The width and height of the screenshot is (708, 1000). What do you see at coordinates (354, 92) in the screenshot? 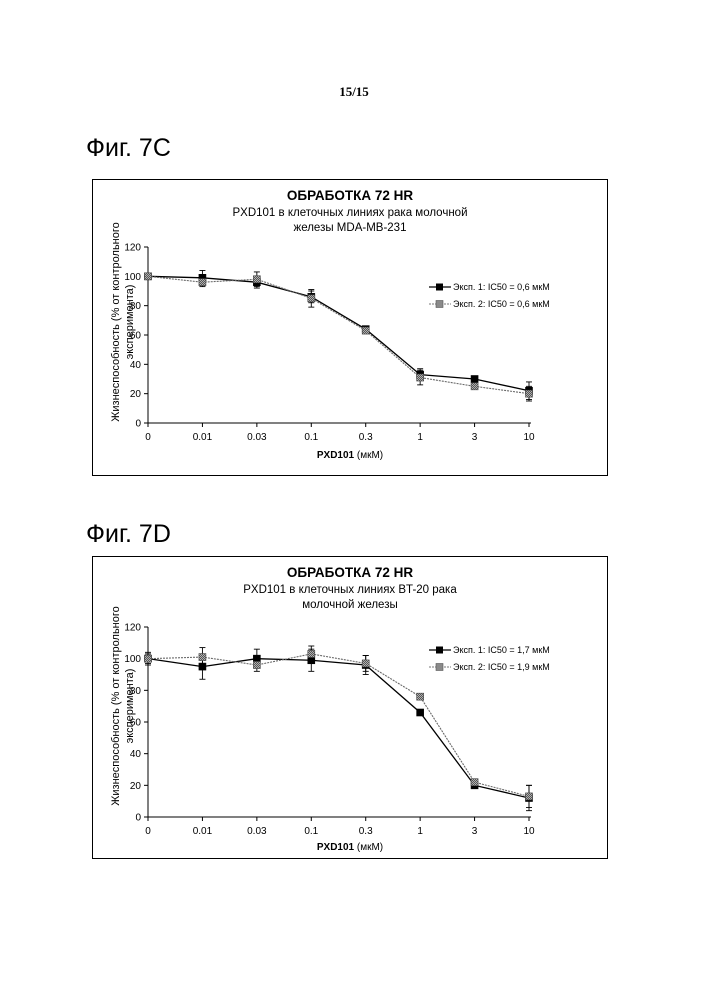
I see `page-number: 15/15` at bounding box center [354, 92].